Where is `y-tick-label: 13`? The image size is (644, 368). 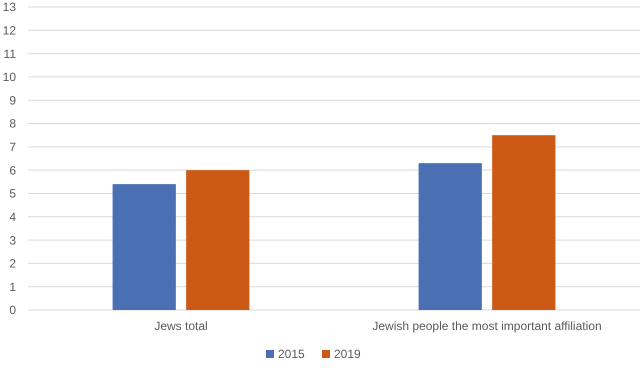
y-tick-label: 13 is located at coordinates (9, 7).